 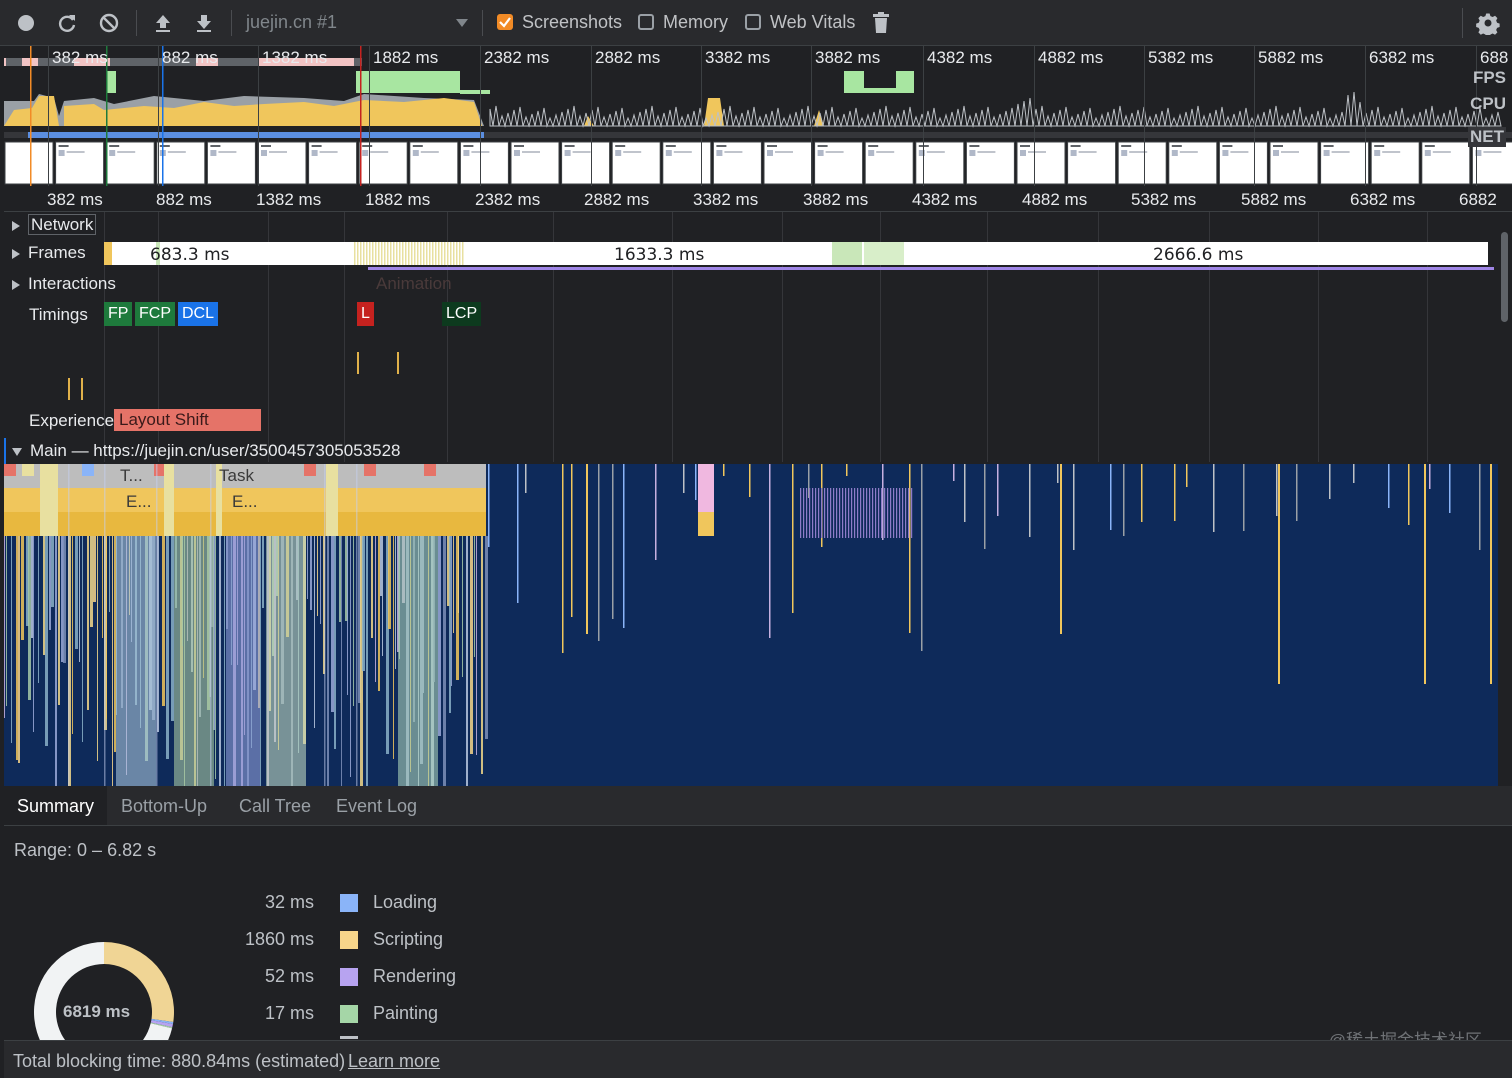 What do you see at coordinates (155, 314) in the screenshot?
I see `fcp-marker: FCP` at bounding box center [155, 314].